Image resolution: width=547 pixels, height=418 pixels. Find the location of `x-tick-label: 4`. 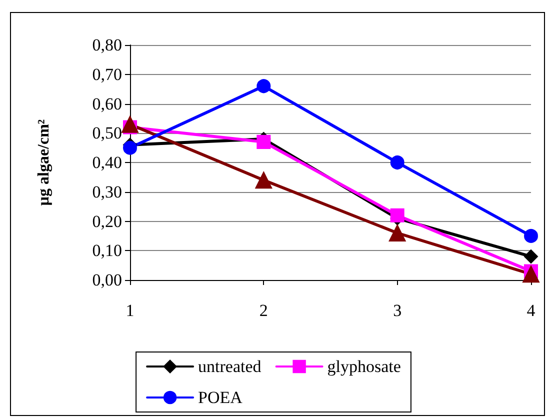

x-tick-label: 4 is located at coordinates (531, 310).